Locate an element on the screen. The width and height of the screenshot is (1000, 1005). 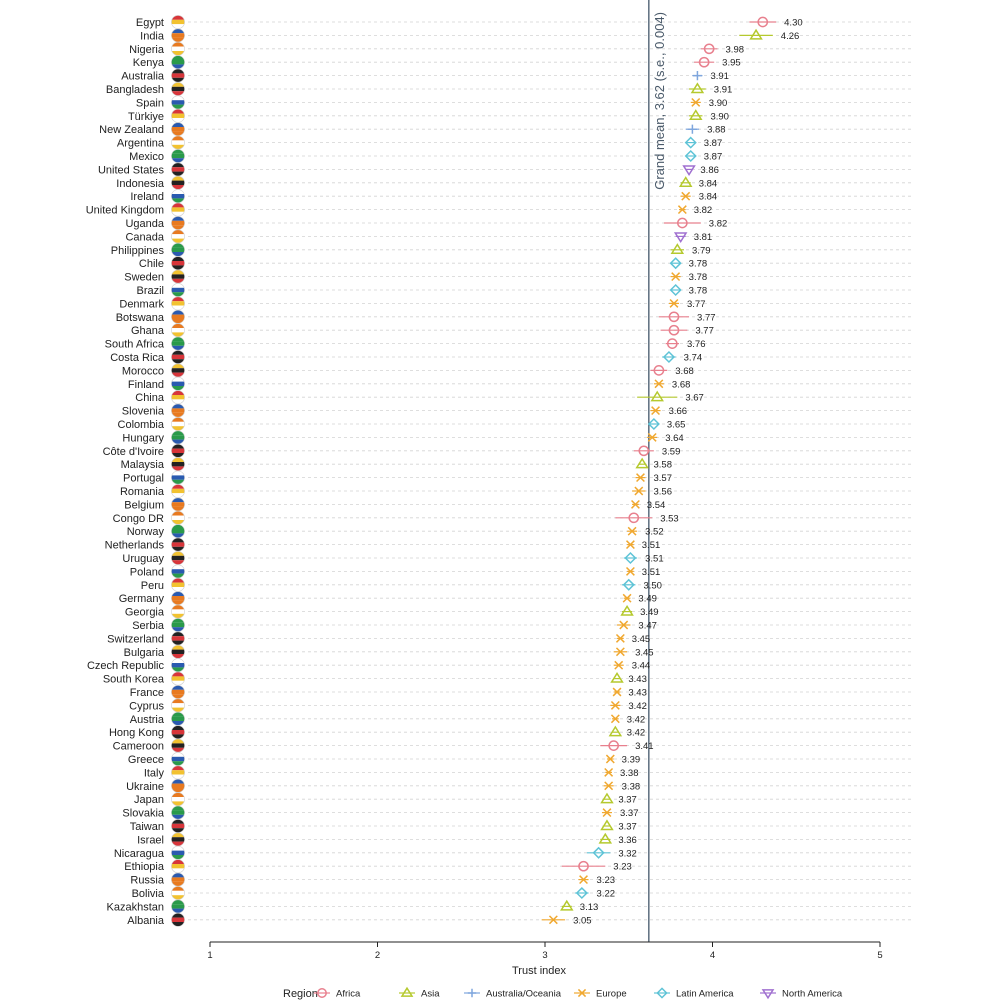
country-label: Peru is located at coordinates (152, 586).